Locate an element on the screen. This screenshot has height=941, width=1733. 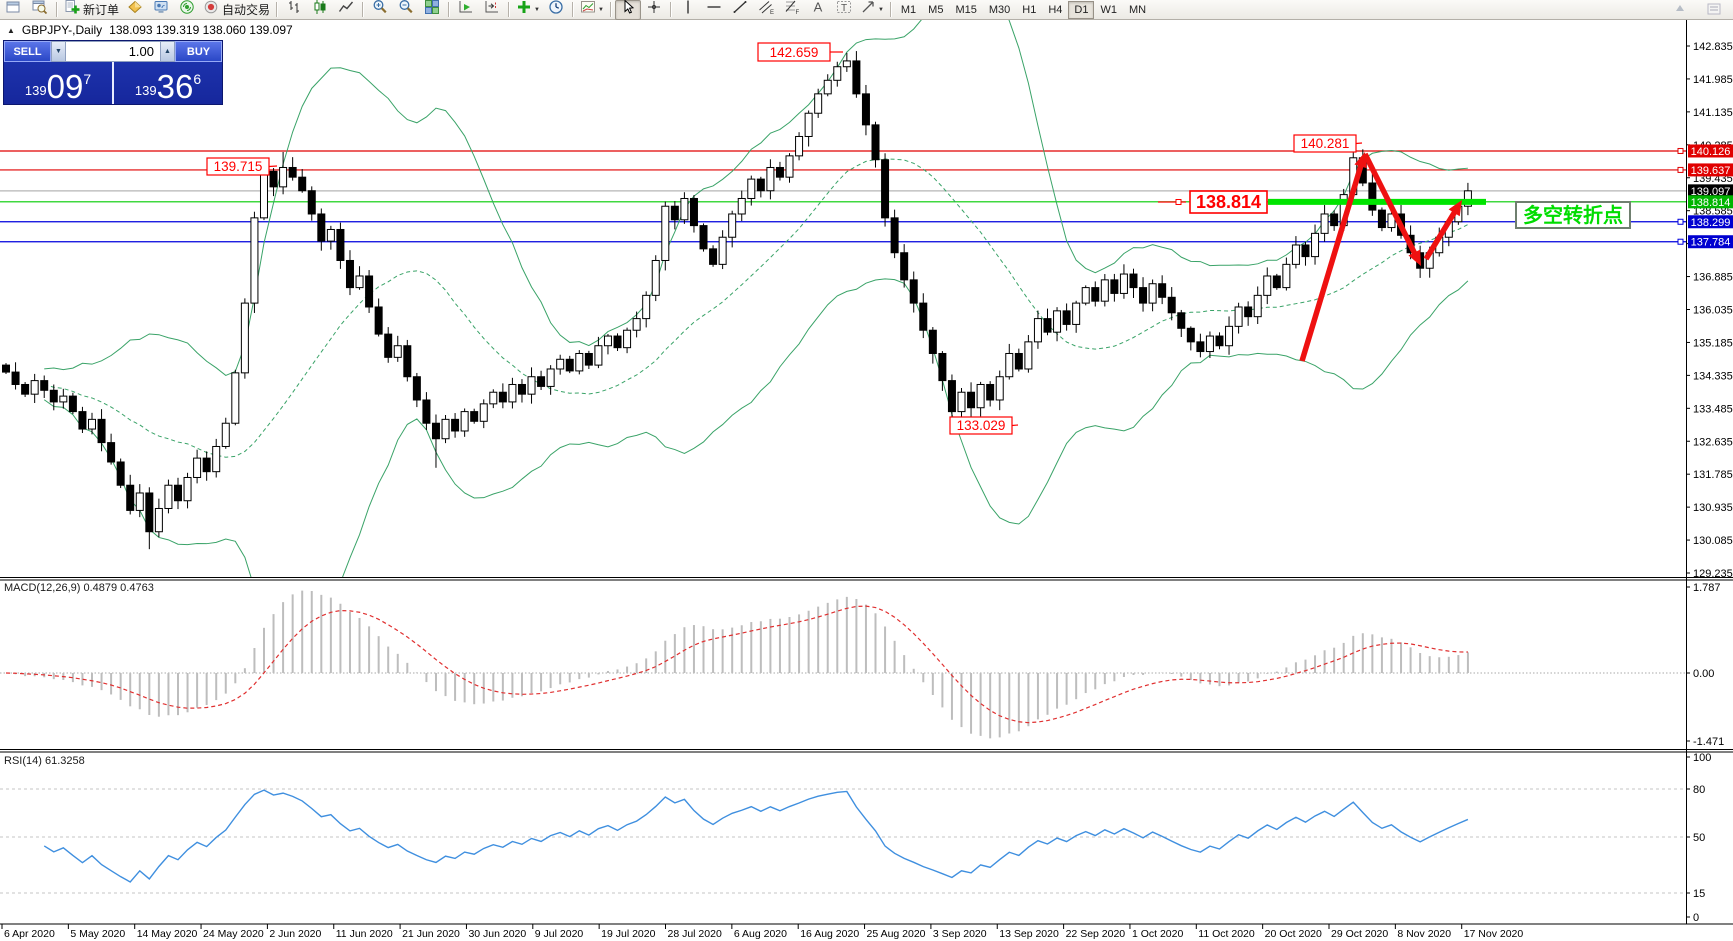
fibonacci-button: F is located at coordinates (792, 10).